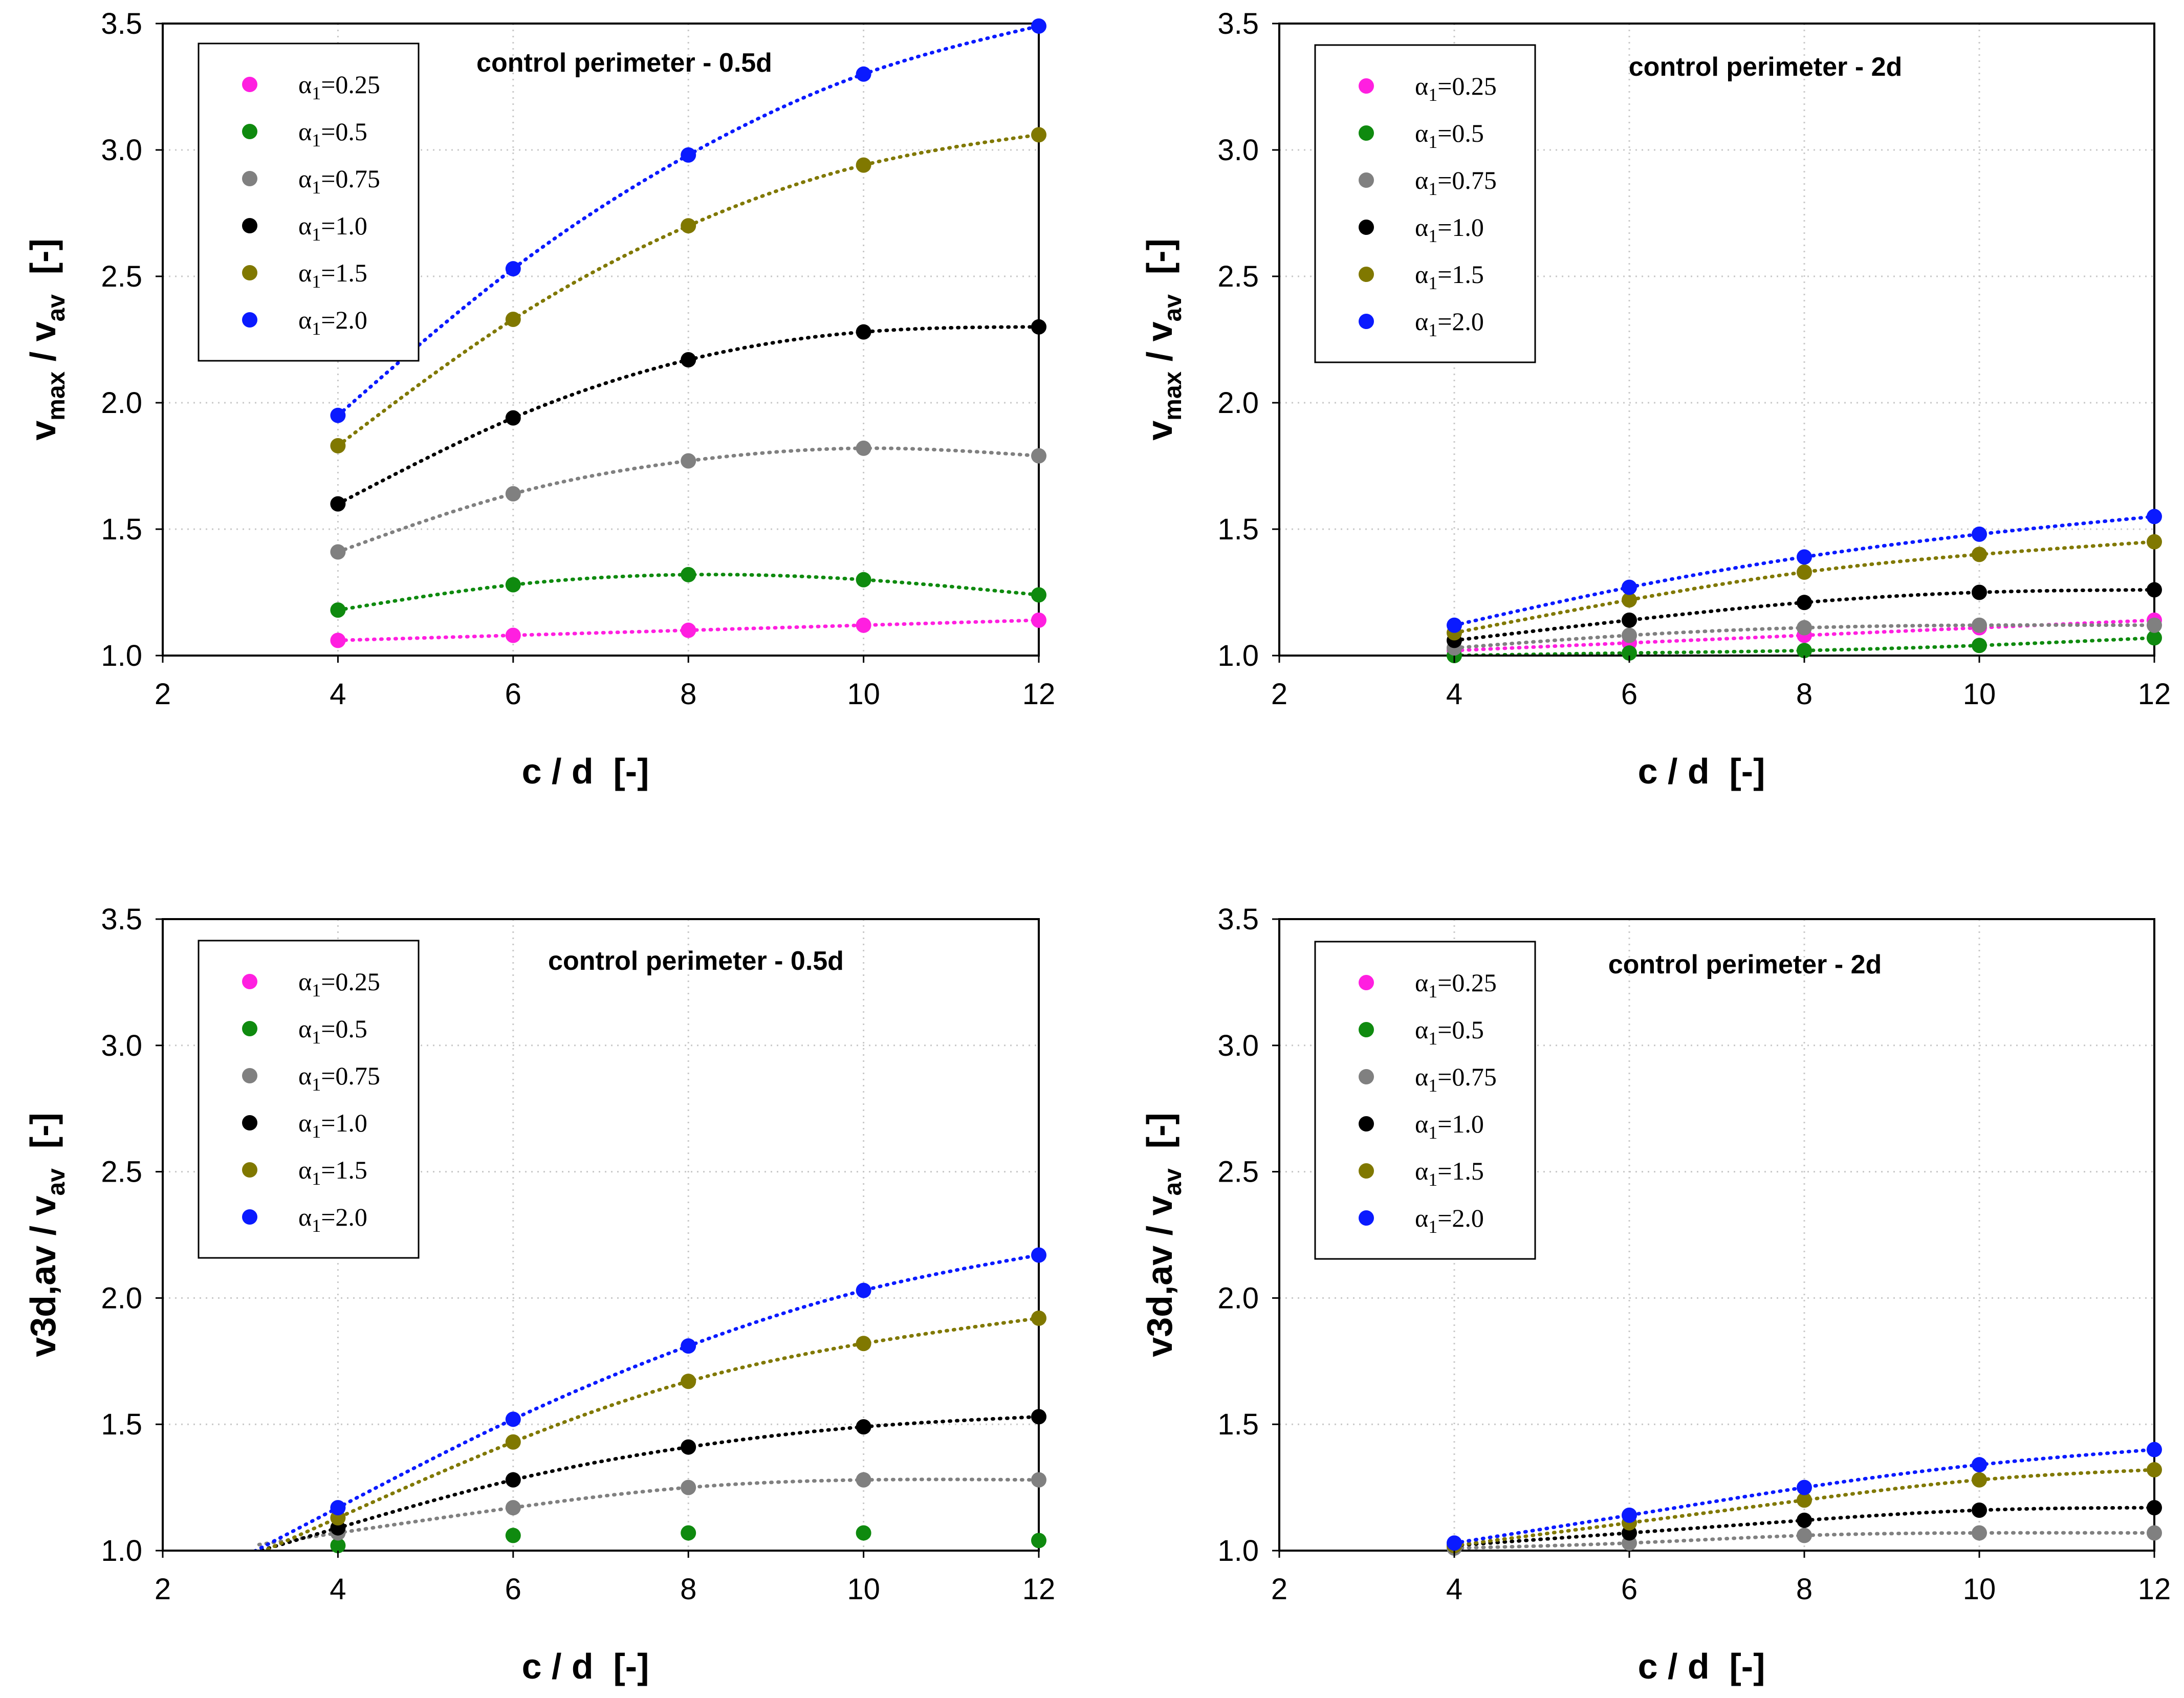 The width and height of the screenshot is (2184, 1698). Describe the element at coordinates (1766, 67) in the screenshot. I see `panel-title: control perimeter - 2d` at that location.